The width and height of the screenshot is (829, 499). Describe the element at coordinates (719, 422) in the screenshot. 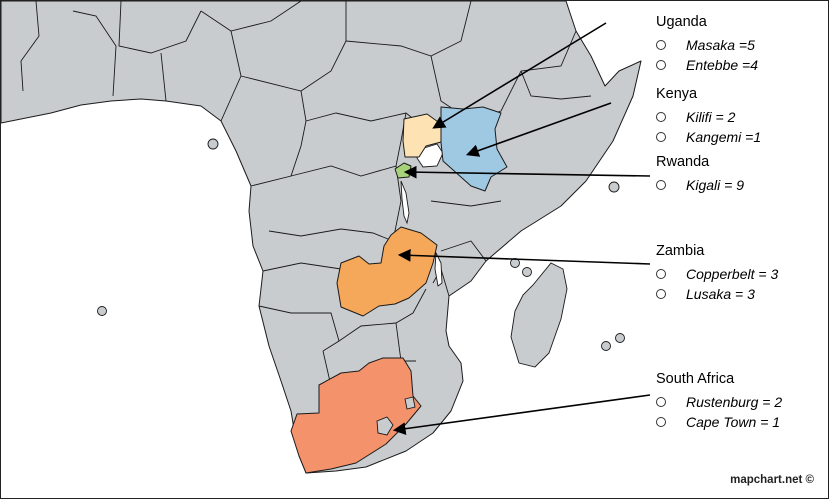

I see `legend-site: Cape Town = 1` at that location.